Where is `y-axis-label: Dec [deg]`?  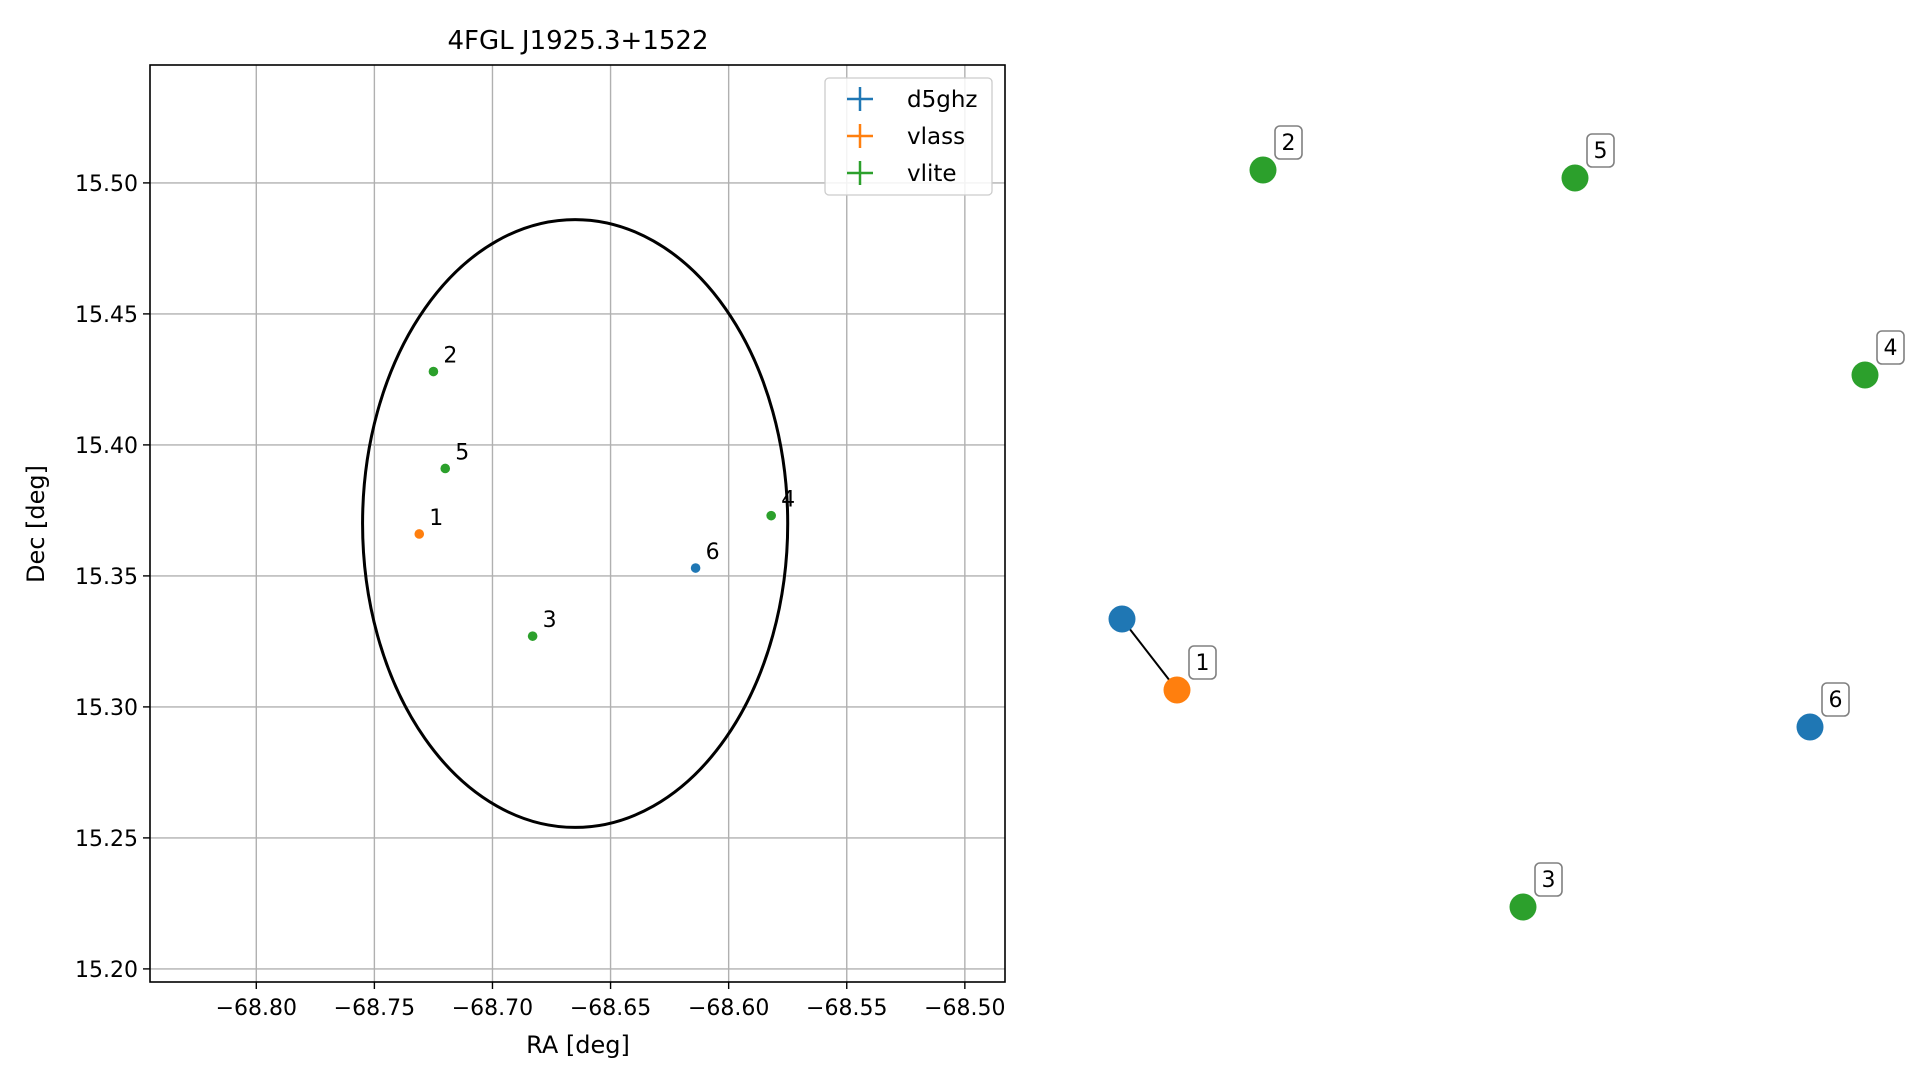 y-axis-label: Dec [deg] is located at coordinates (36, 524).